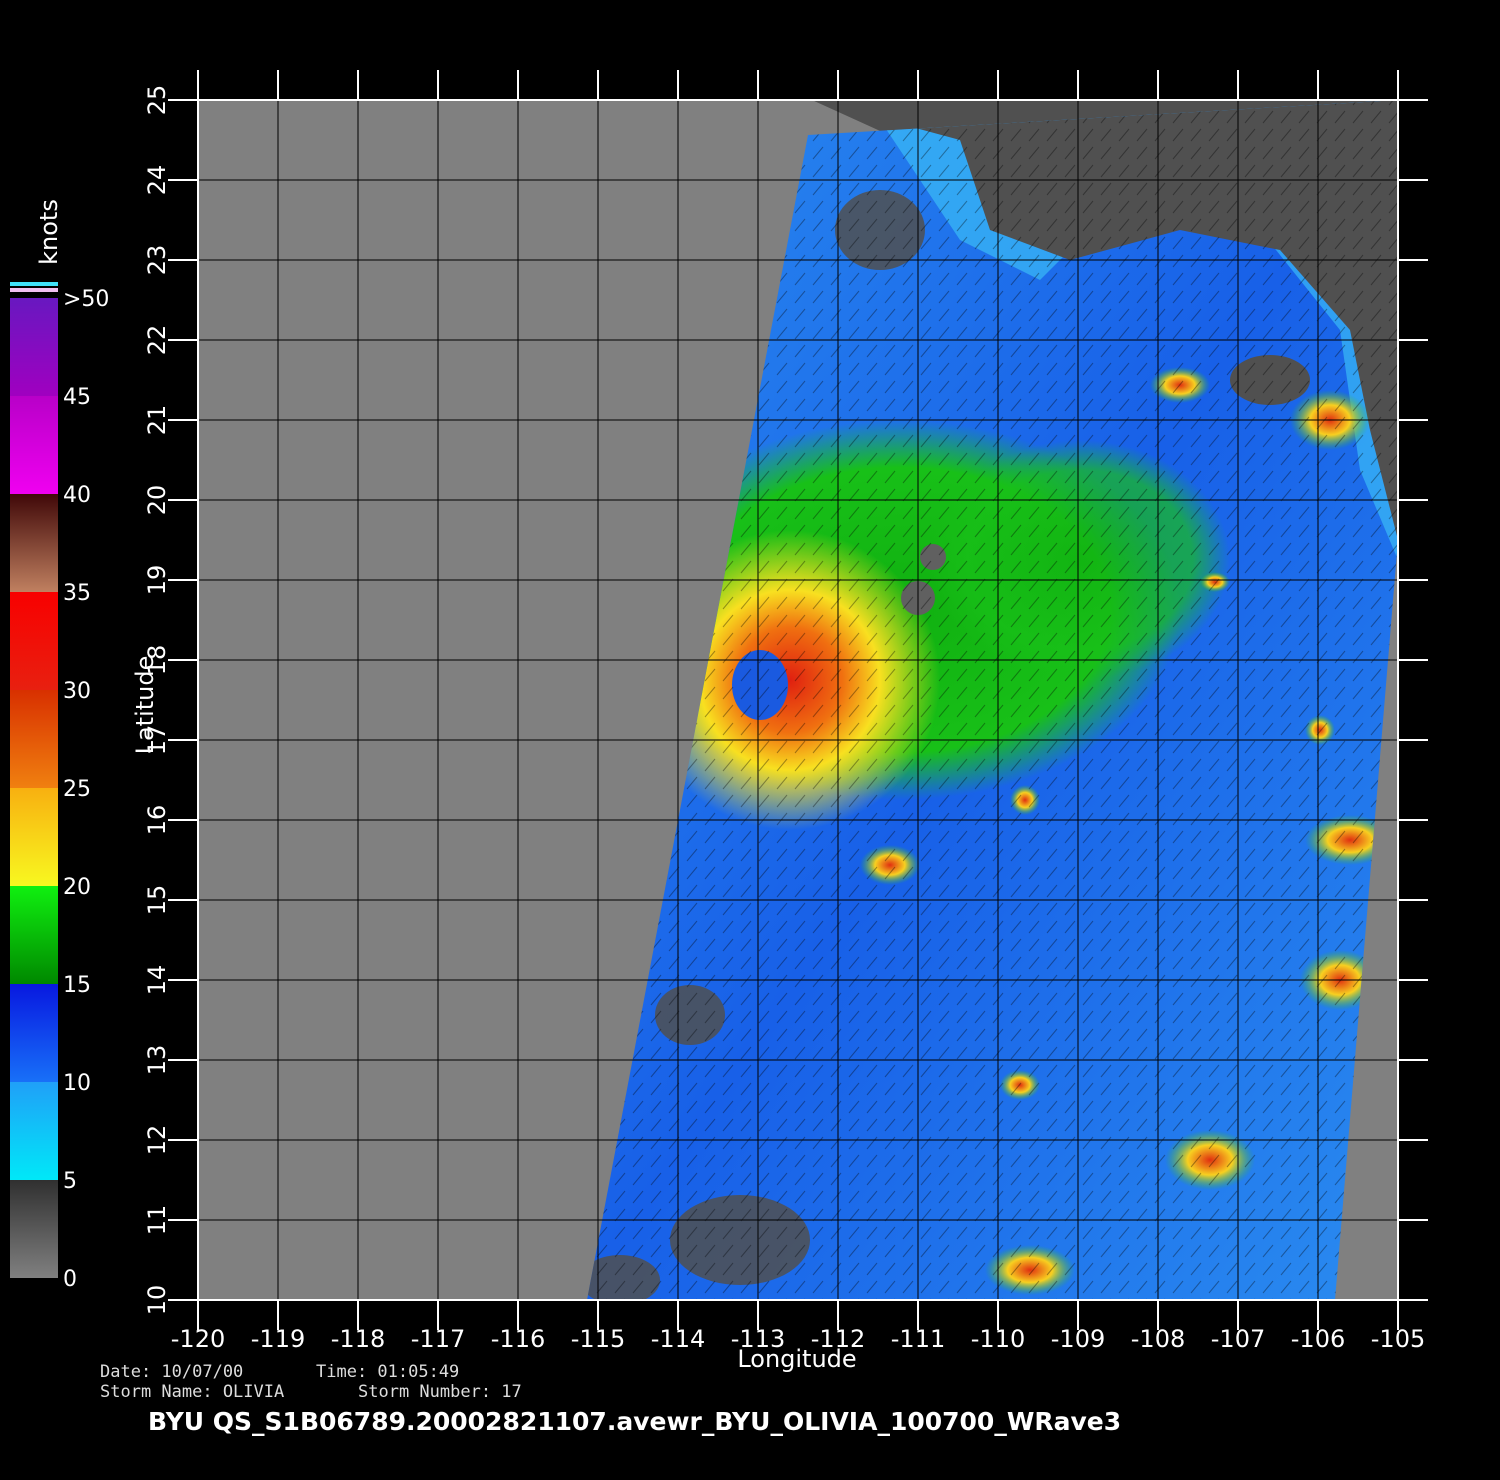 This screenshot has width=1500, height=1480. What do you see at coordinates (145, 705) in the screenshot?
I see `y-axis-label: Latitude` at bounding box center [145, 705].